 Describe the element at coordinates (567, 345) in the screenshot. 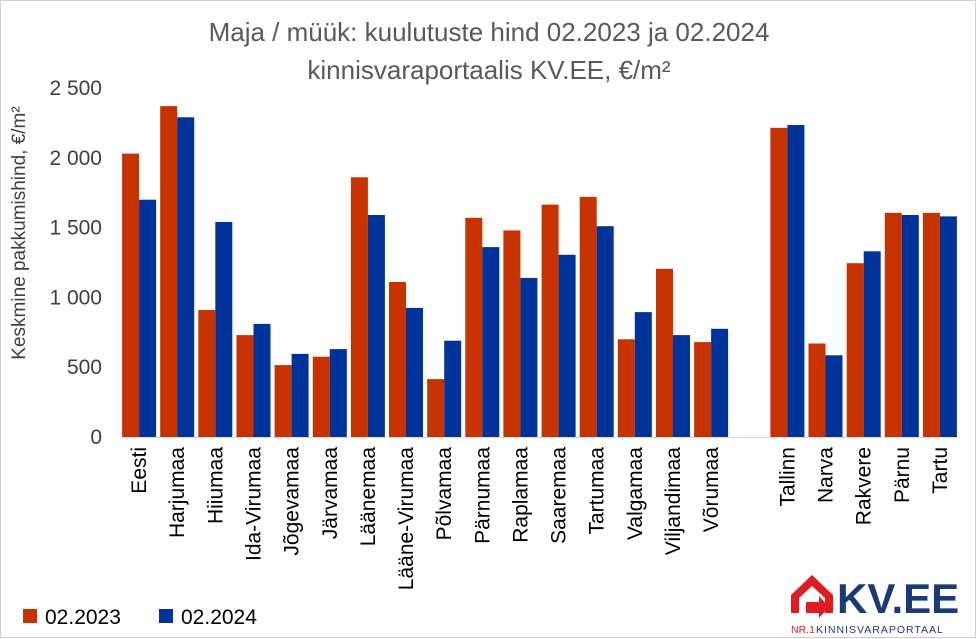

I see `bar-saaremaa-02-2024` at that location.